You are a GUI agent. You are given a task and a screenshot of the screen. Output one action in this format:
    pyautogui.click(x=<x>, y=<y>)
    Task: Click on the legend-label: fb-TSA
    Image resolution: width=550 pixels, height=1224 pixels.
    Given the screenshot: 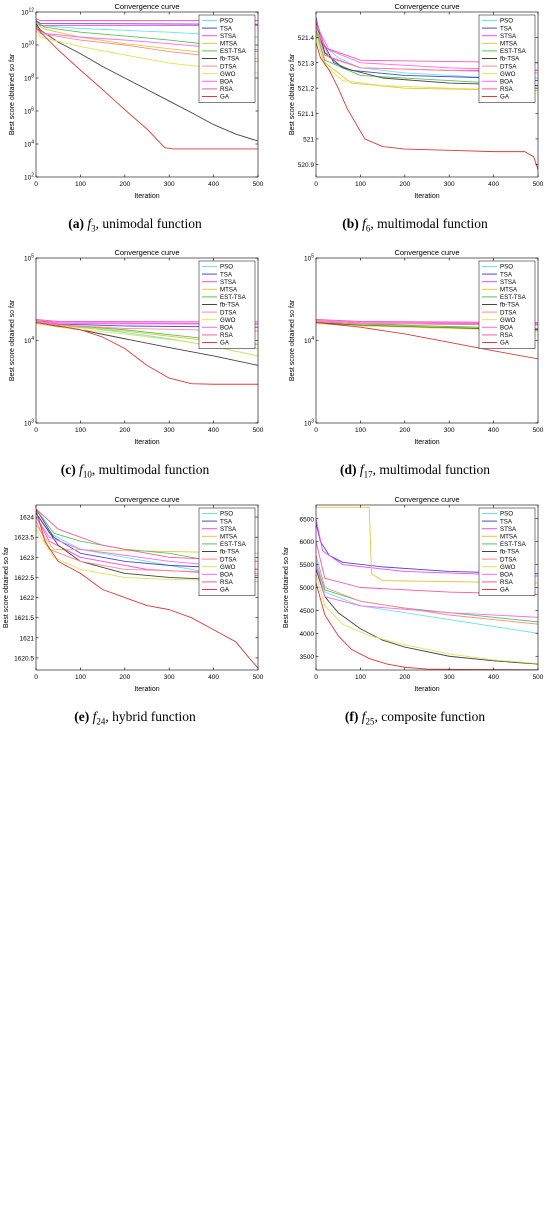 What is the action you would take?
    pyautogui.click(x=230, y=59)
    